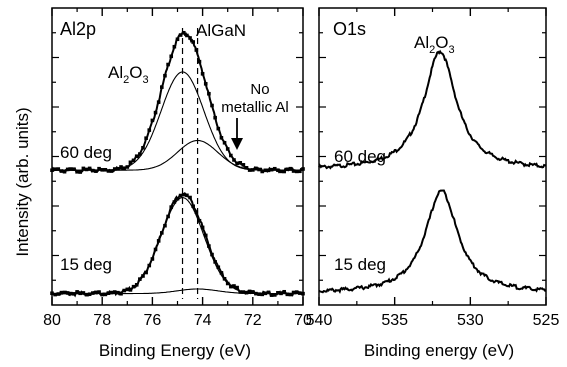 The image size is (567, 367). What do you see at coordinates (52, 320) in the screenshot?
I see `x-tick-label: 80` at bounding box center [52, 320].